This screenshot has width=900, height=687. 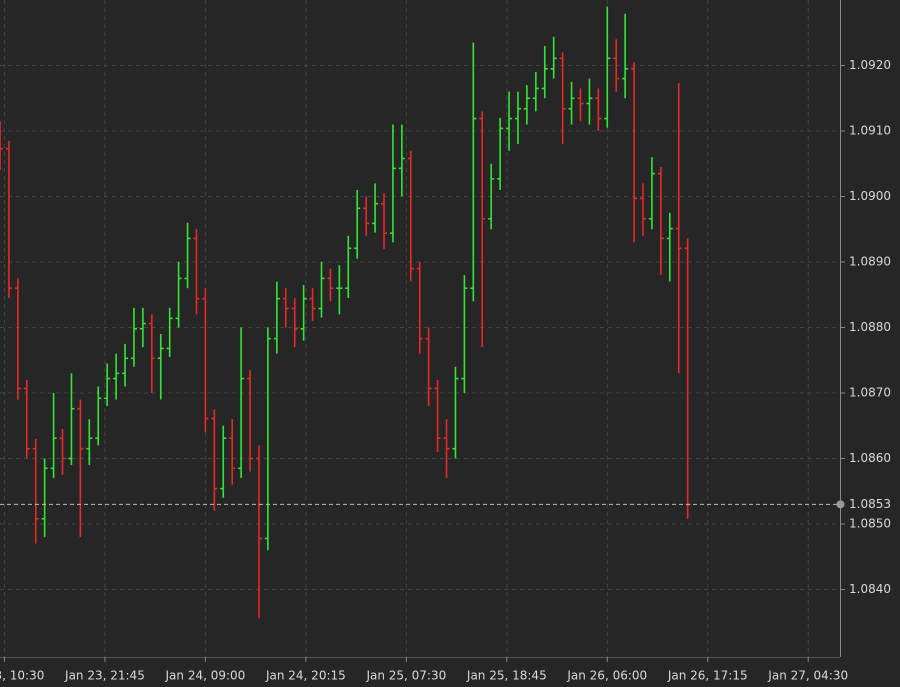 I want to click on y-tick-label: 1.0890, so click(x=870, y=262).